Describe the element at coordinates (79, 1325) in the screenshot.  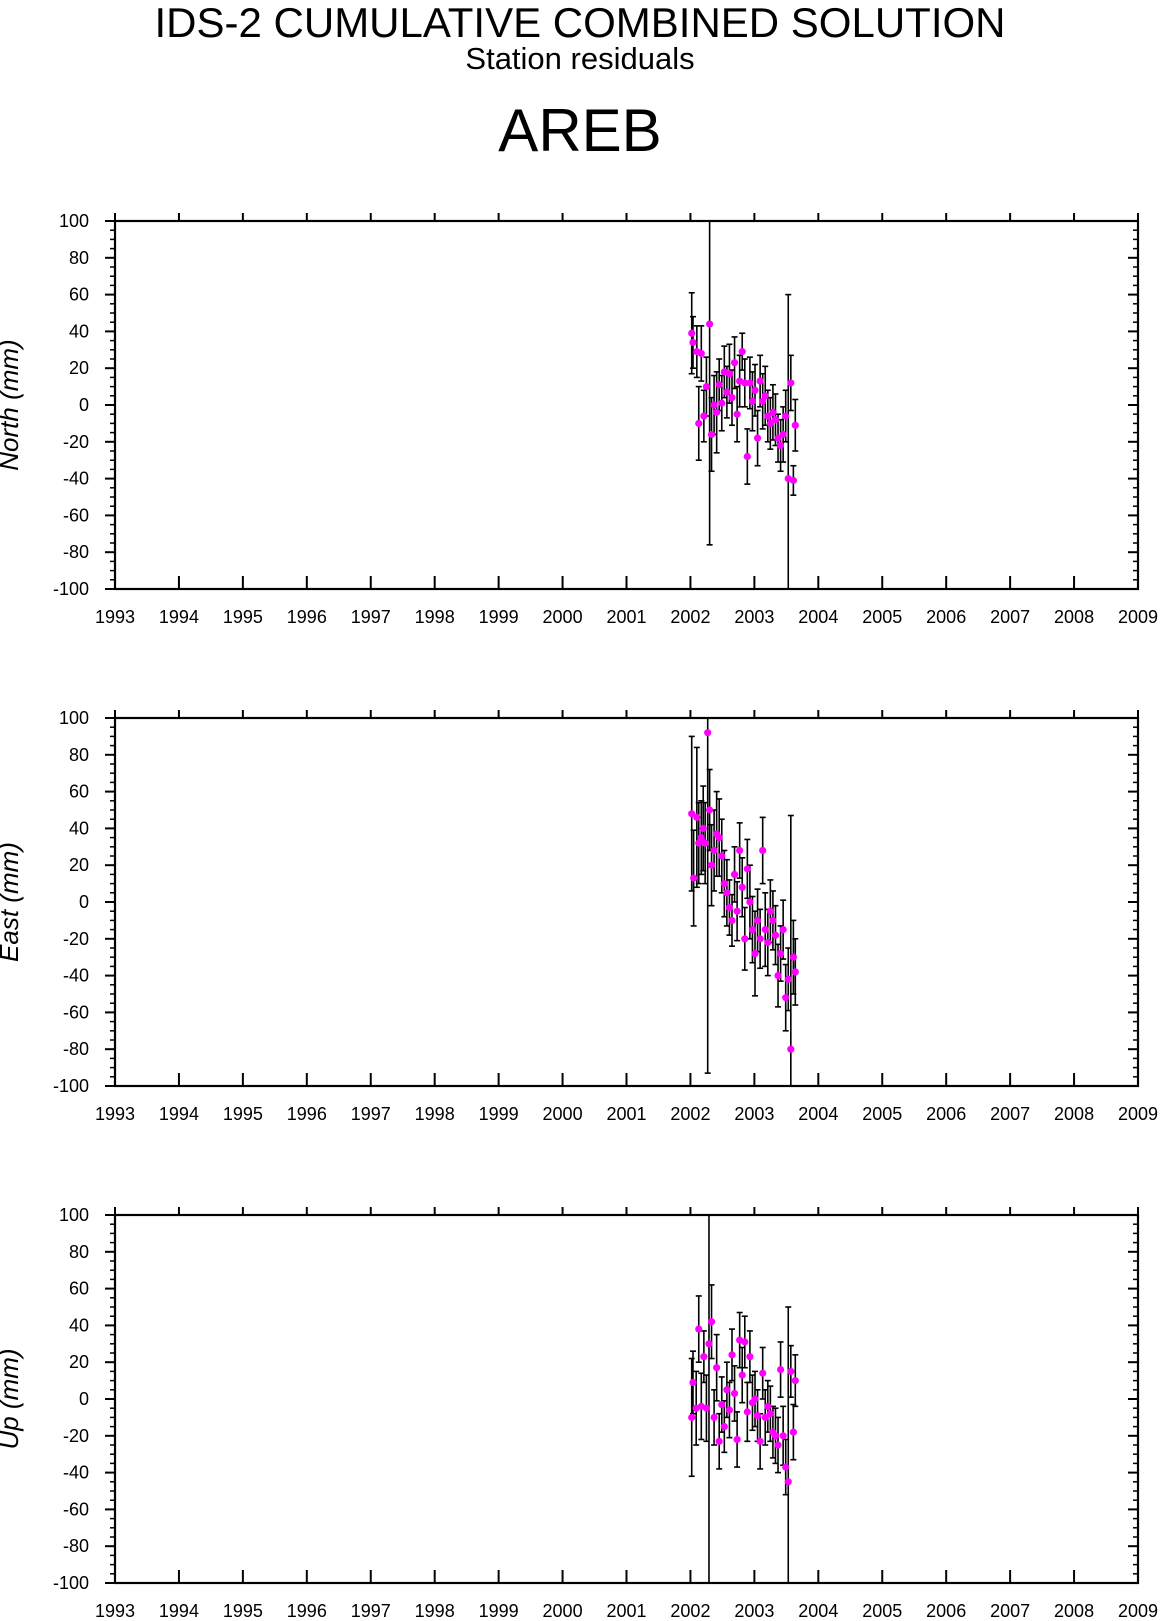
I see `panel-3-ytick-label: 40` at that location.